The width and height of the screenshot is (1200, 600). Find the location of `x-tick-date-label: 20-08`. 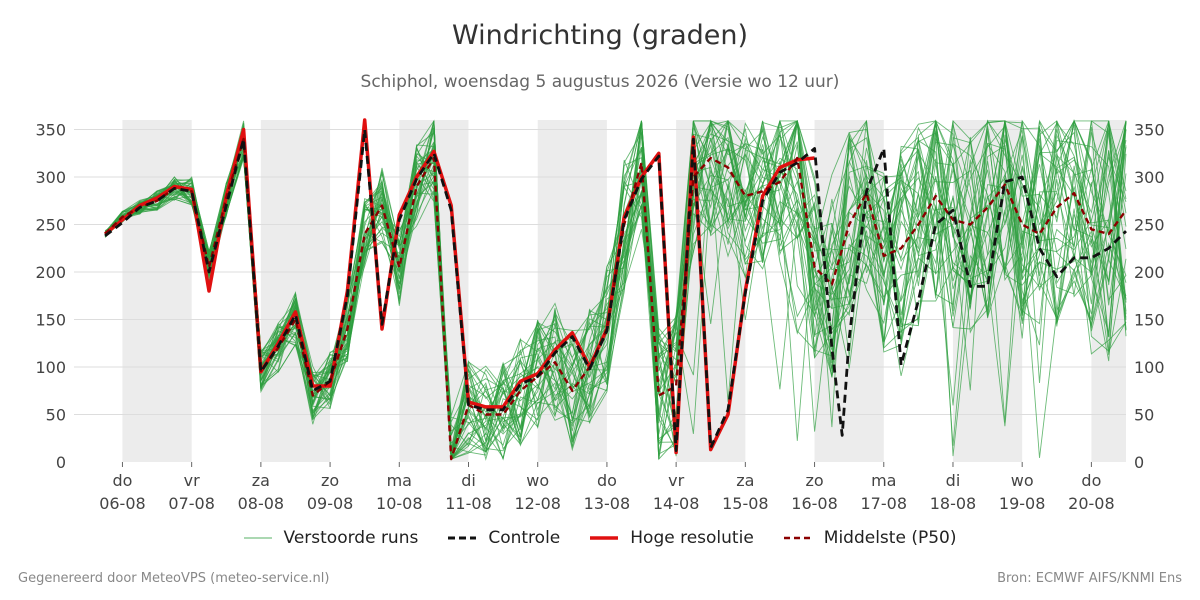

x-tick-date-label: 20-08 is located at coordinates (1091, 503).